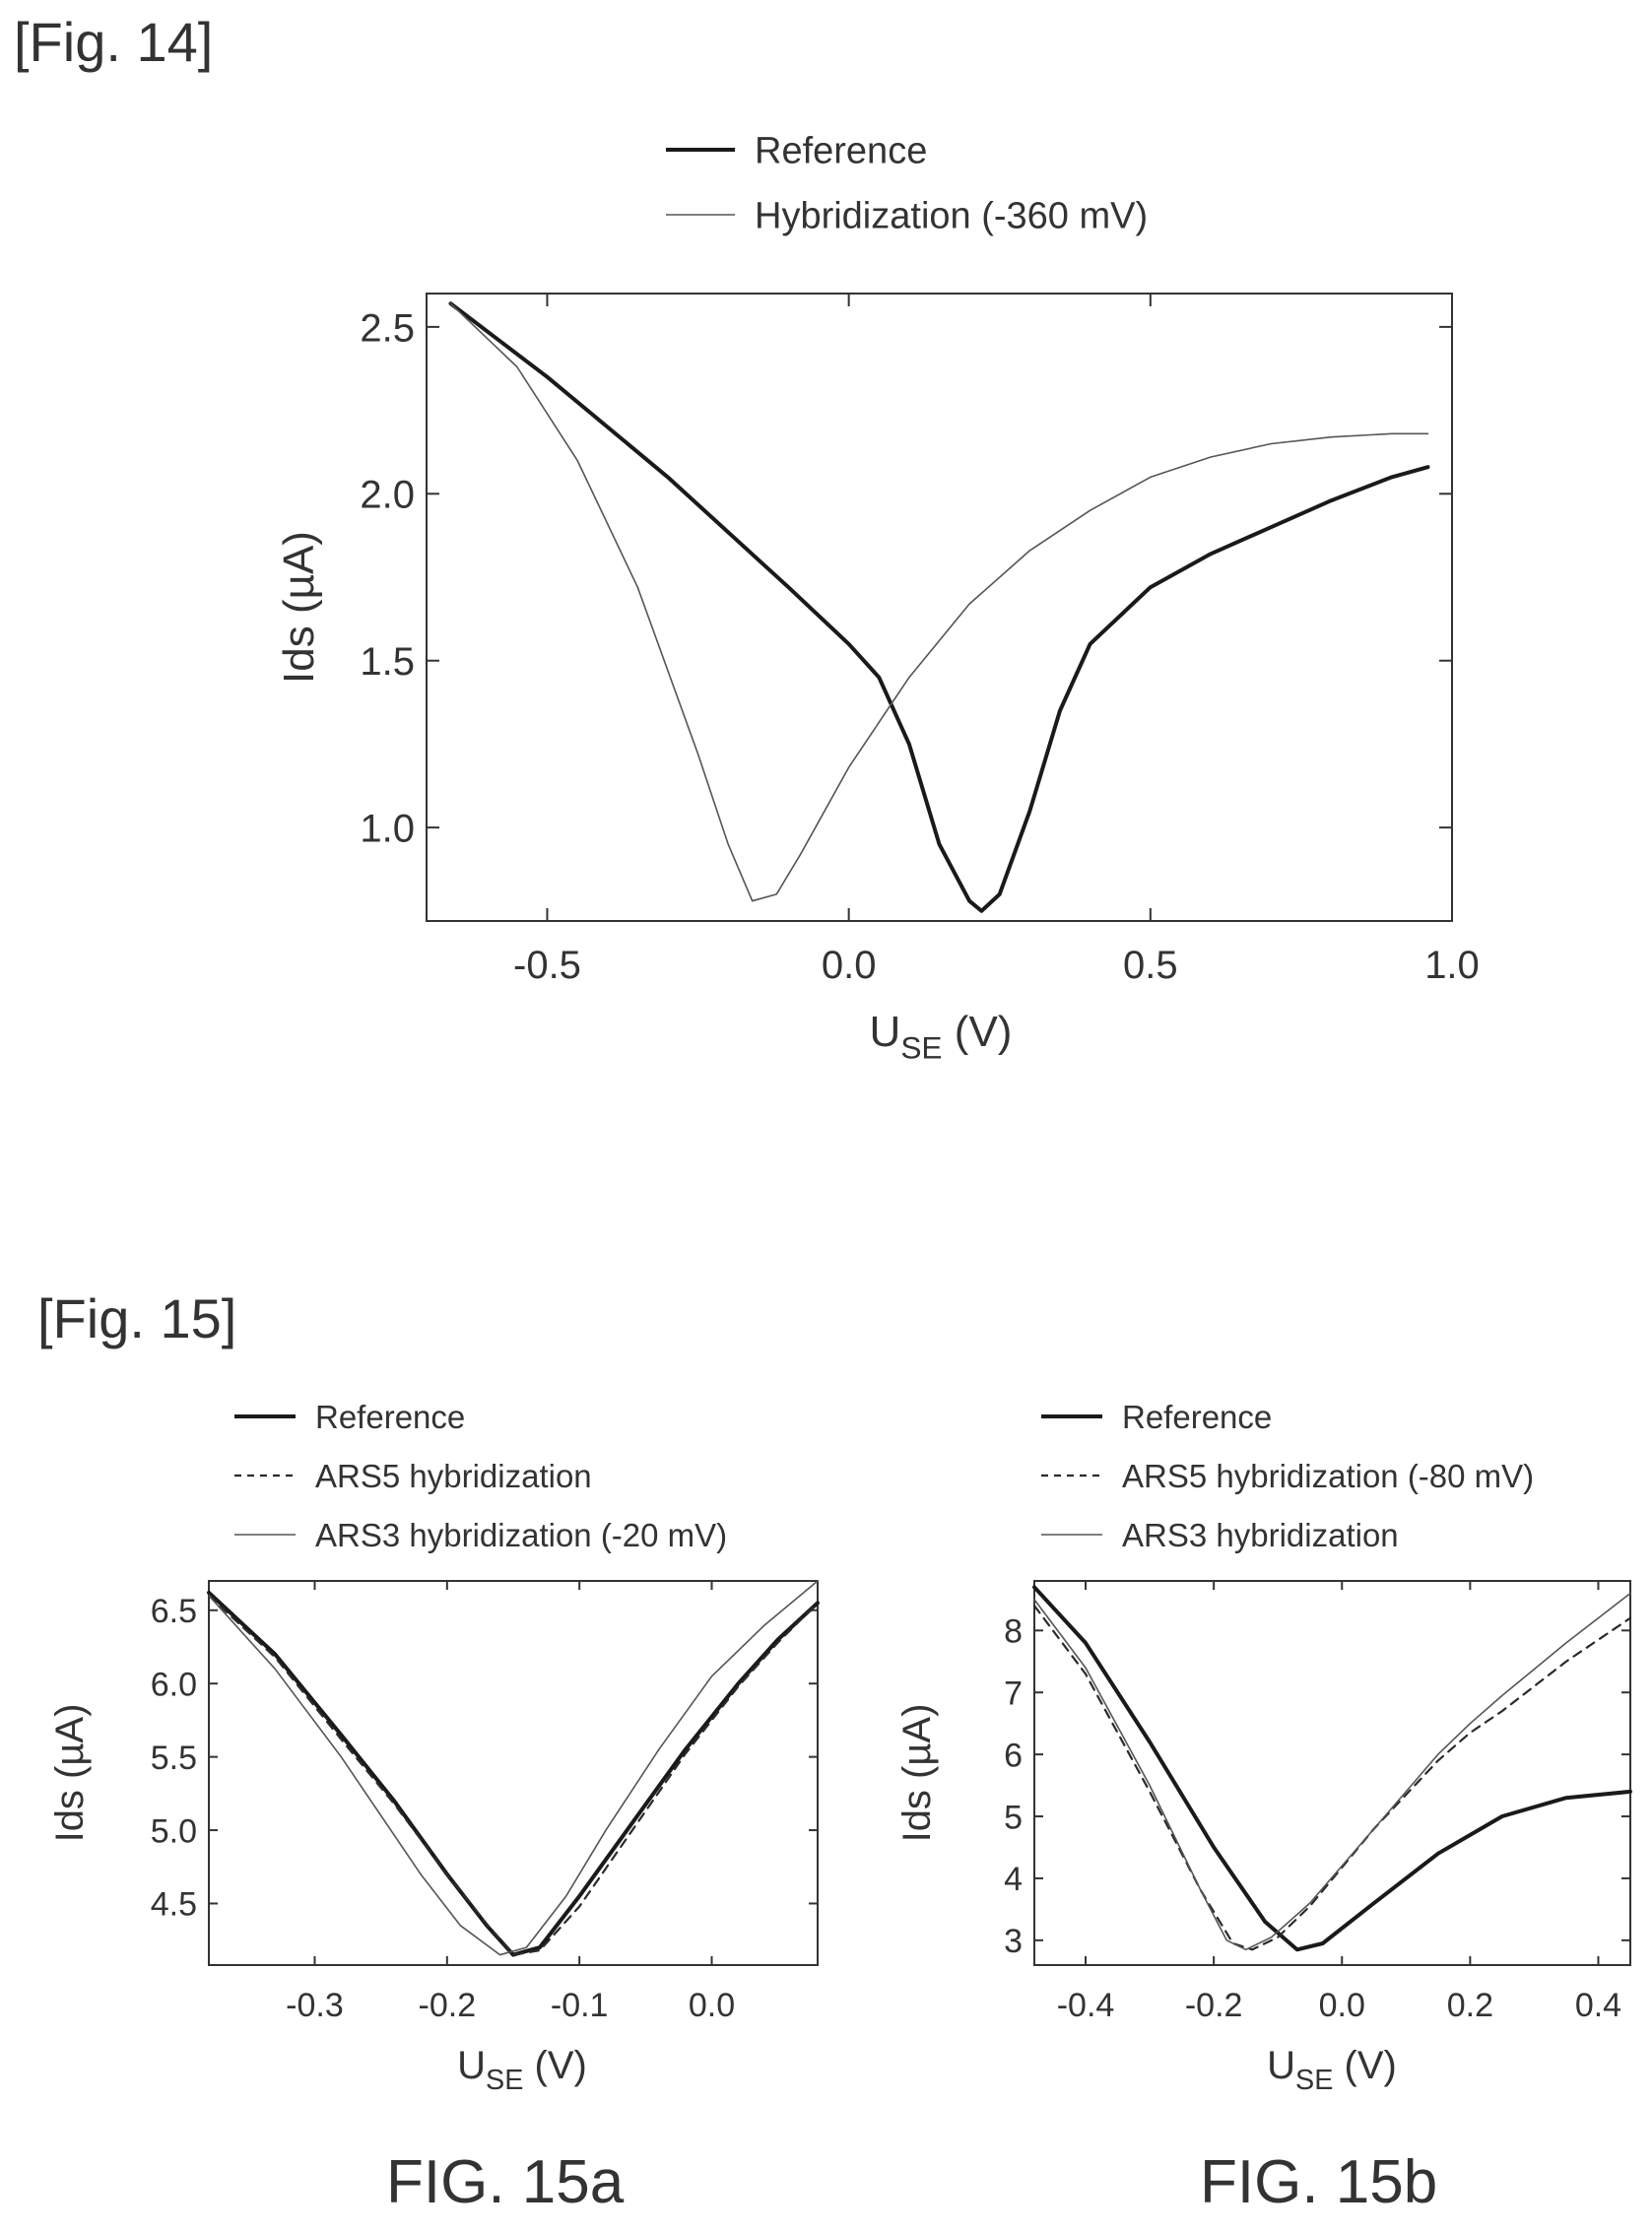 This screenshot has height=2233, width=1652. What do you see at coordinates (712, 2005) in the screenshot?
I see `fig15a-x-tick-label: 0.0` at bounding box center [712, 2005].